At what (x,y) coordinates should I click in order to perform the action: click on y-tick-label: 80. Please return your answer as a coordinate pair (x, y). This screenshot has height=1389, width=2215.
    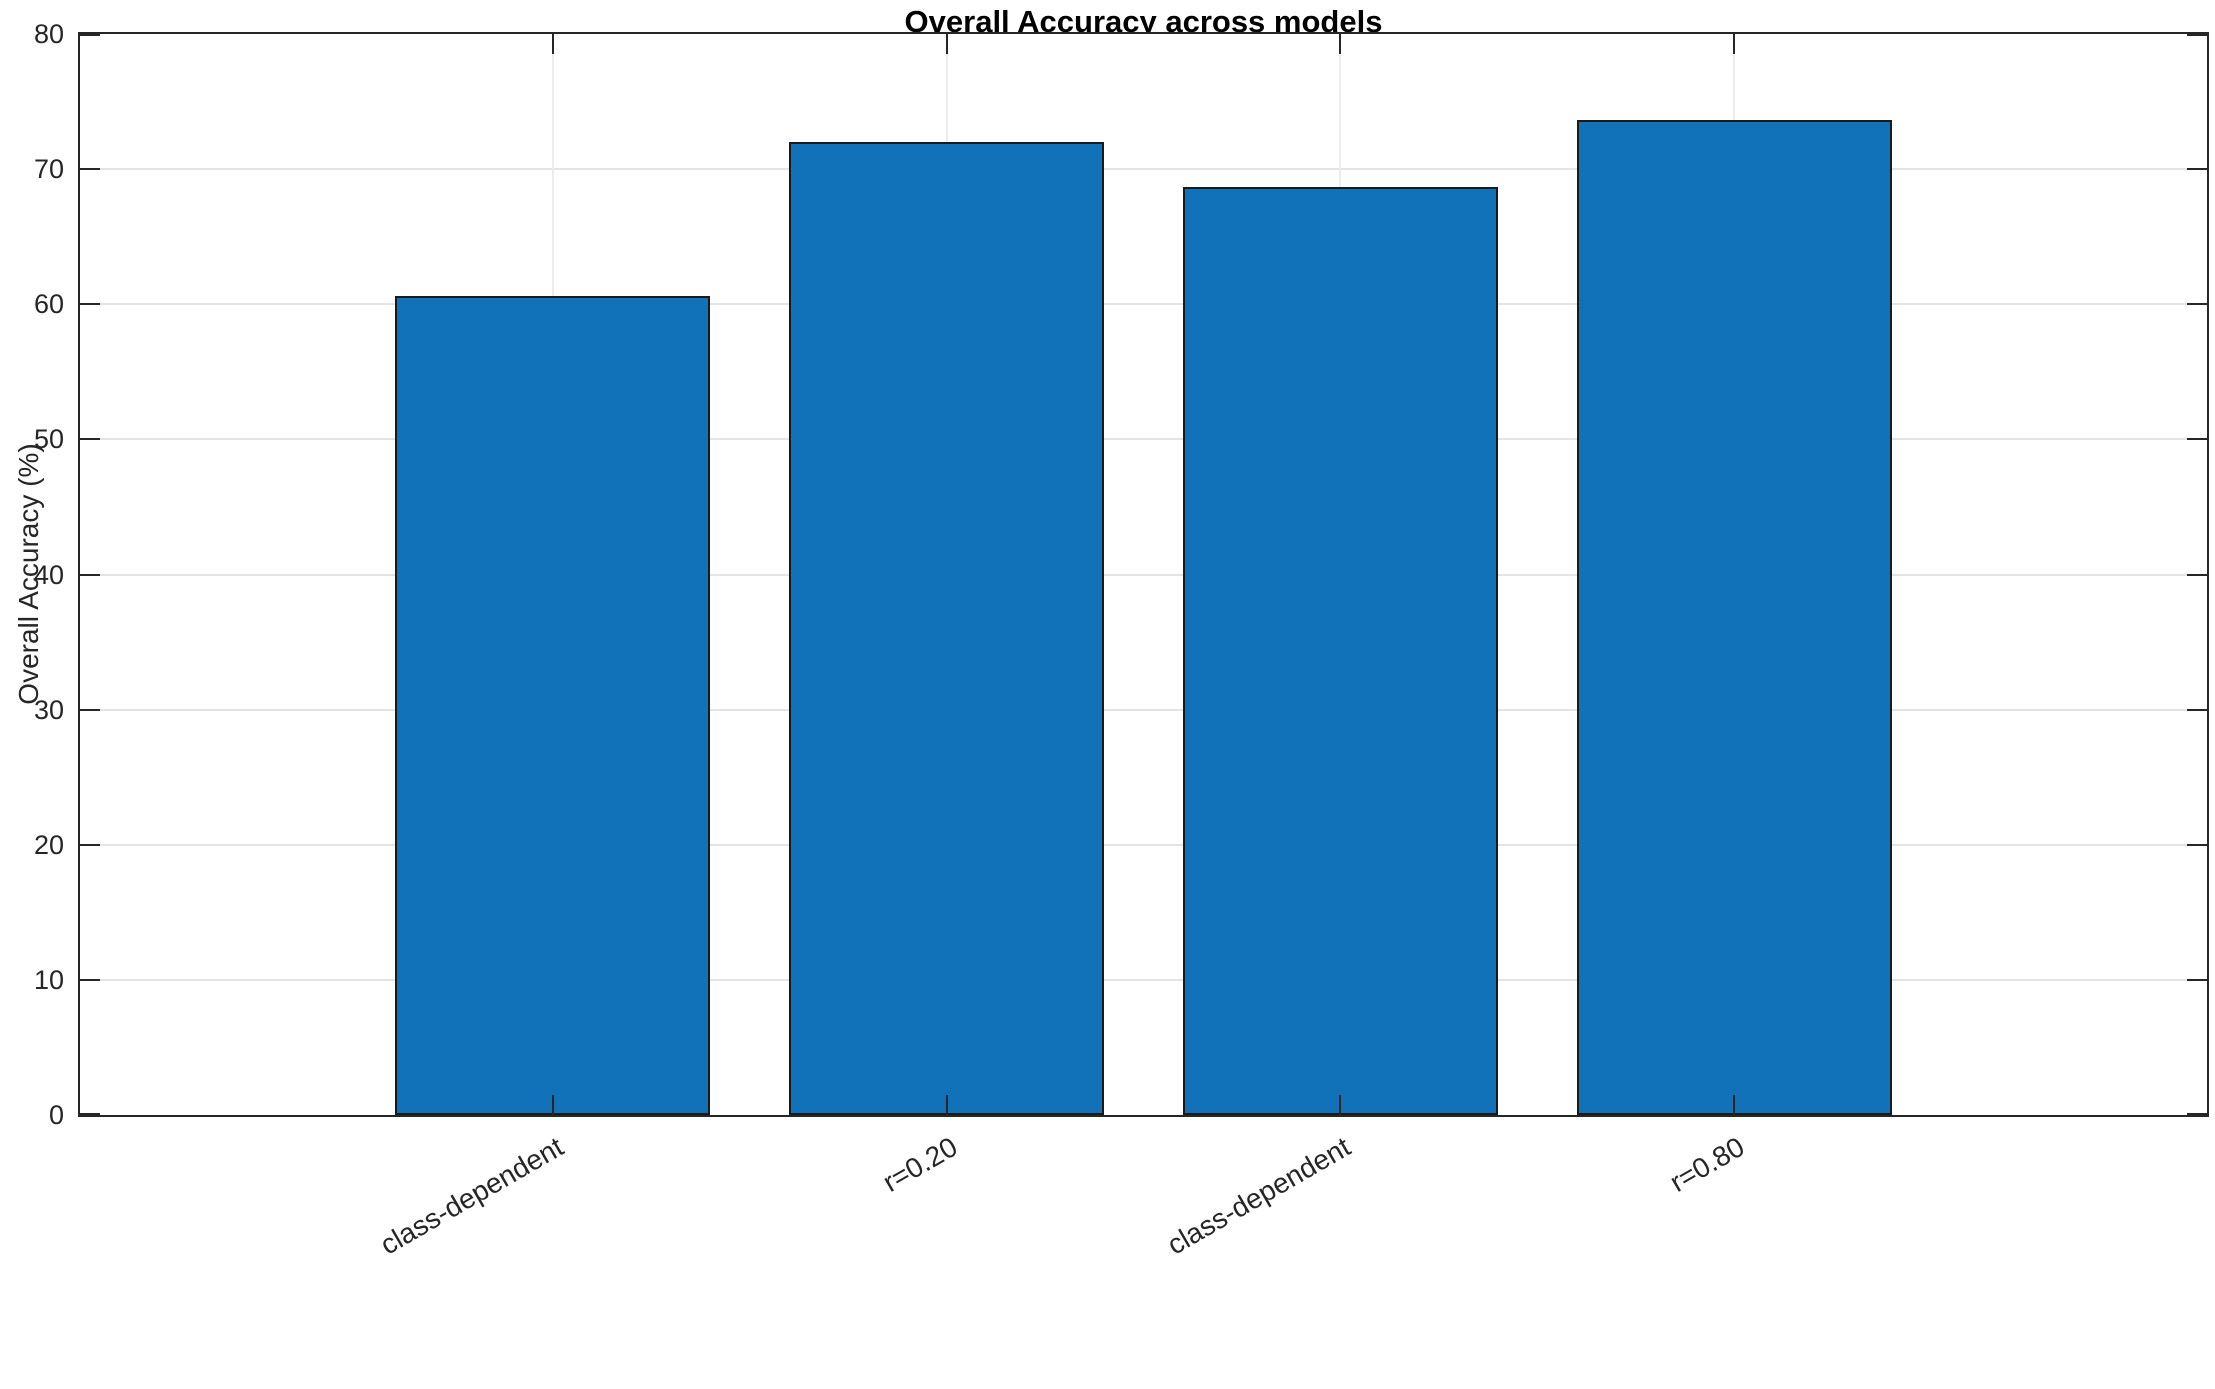
    Looking at the image, I should click on (48, 34).